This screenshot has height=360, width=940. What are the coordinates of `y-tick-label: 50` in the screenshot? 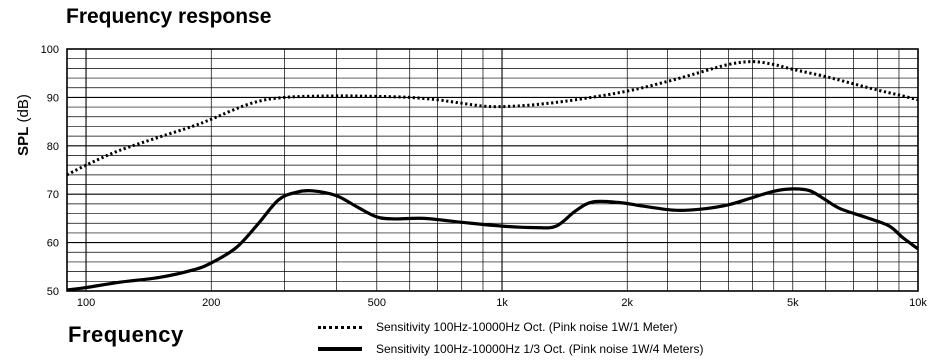 It's located at (53, 292).